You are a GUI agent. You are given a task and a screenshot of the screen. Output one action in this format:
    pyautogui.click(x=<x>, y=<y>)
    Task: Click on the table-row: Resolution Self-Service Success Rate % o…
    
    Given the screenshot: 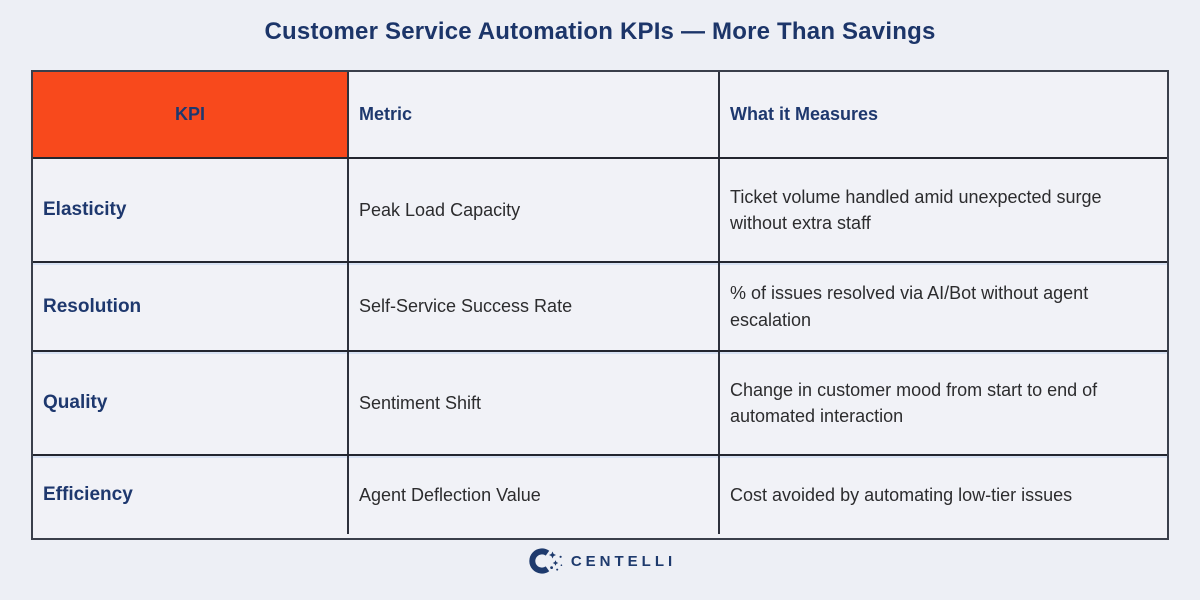 What is the action you would take?
    pyautogui.click(x=600, y=305)
    